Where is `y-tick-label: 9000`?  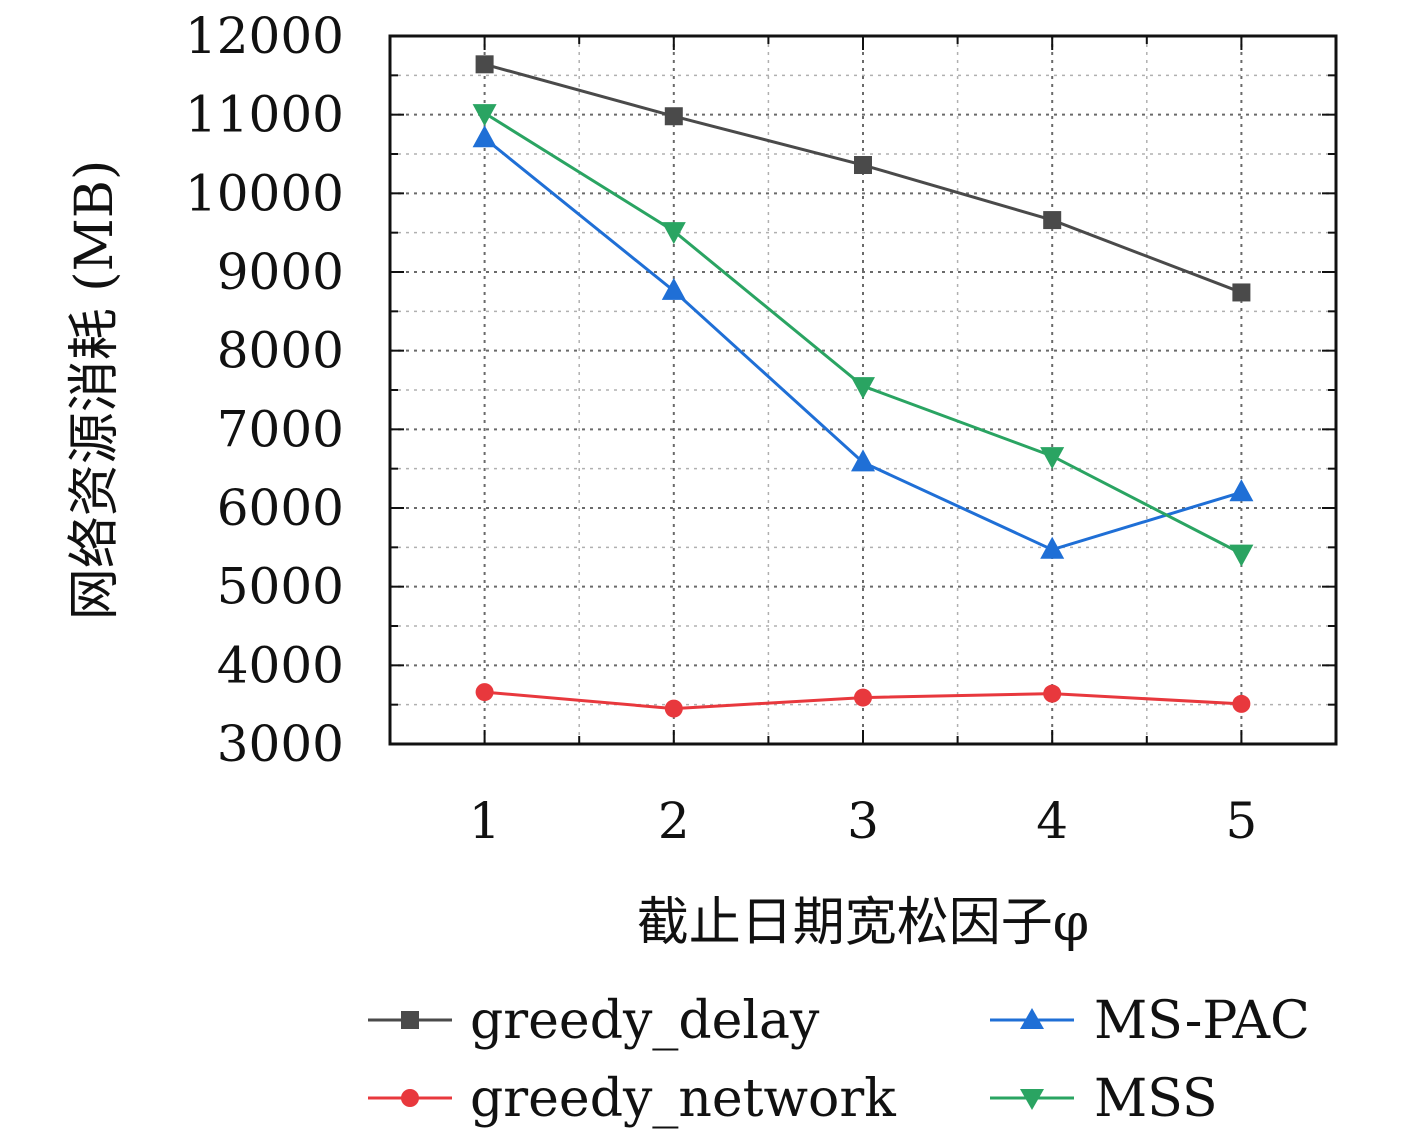 y-tick-label: 9000 is located at coordinates (280, 272).